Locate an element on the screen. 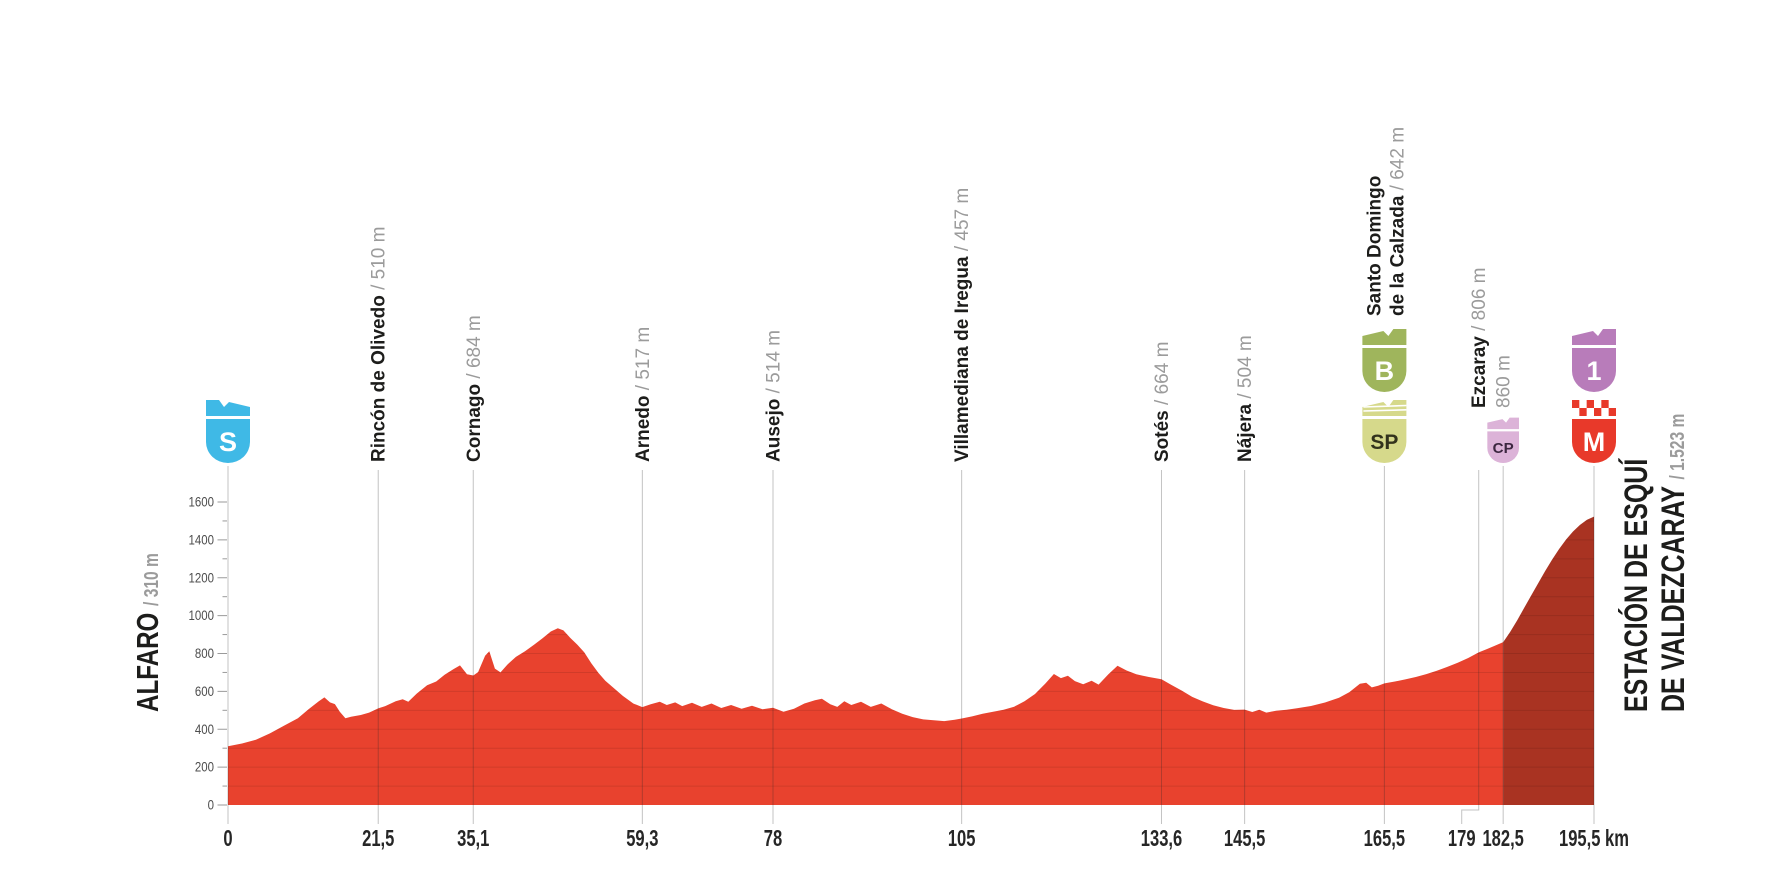  x-tick-label: 195,5 km is located at coordinates (1594, 838).